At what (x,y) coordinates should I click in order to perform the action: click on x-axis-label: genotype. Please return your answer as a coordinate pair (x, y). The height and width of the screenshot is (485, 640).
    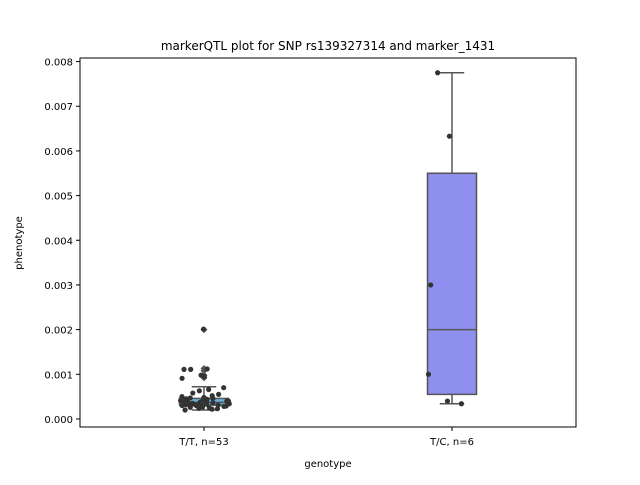
    Looking at the image, I should click on (327, 464).